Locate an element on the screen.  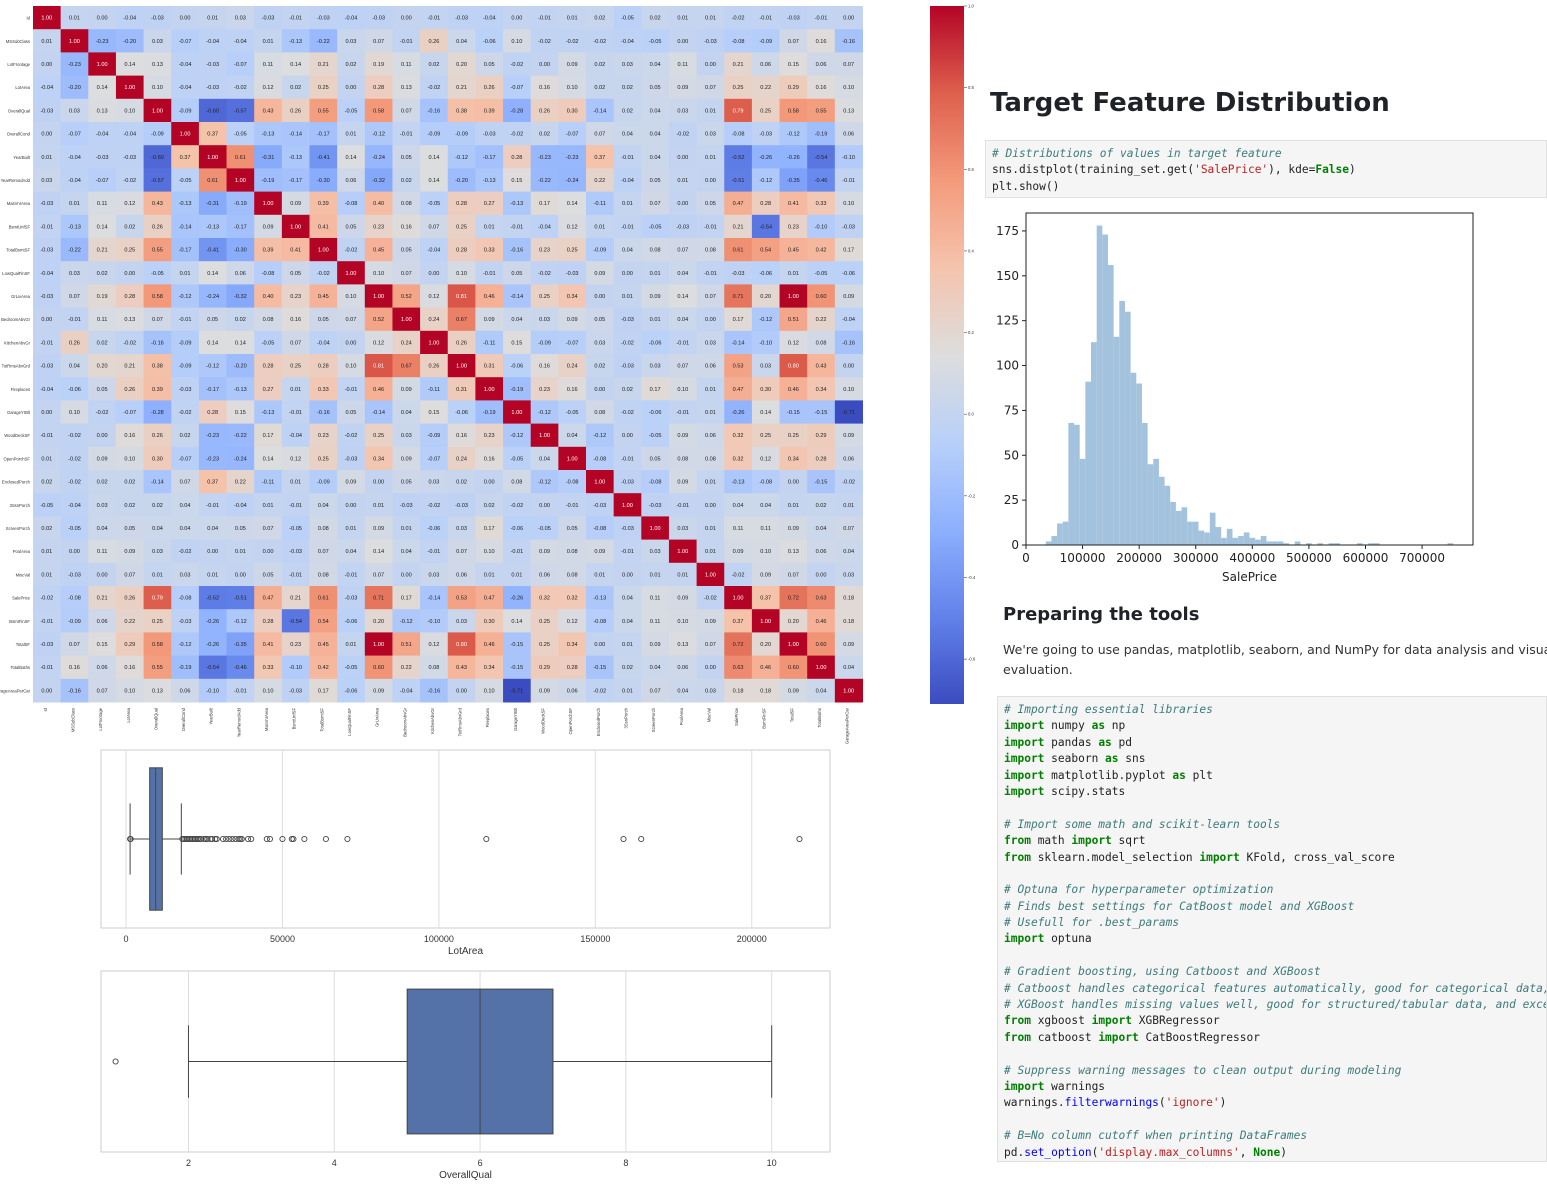
heatmap-cell-label: 0.14 is located at coordinates (240, 343).